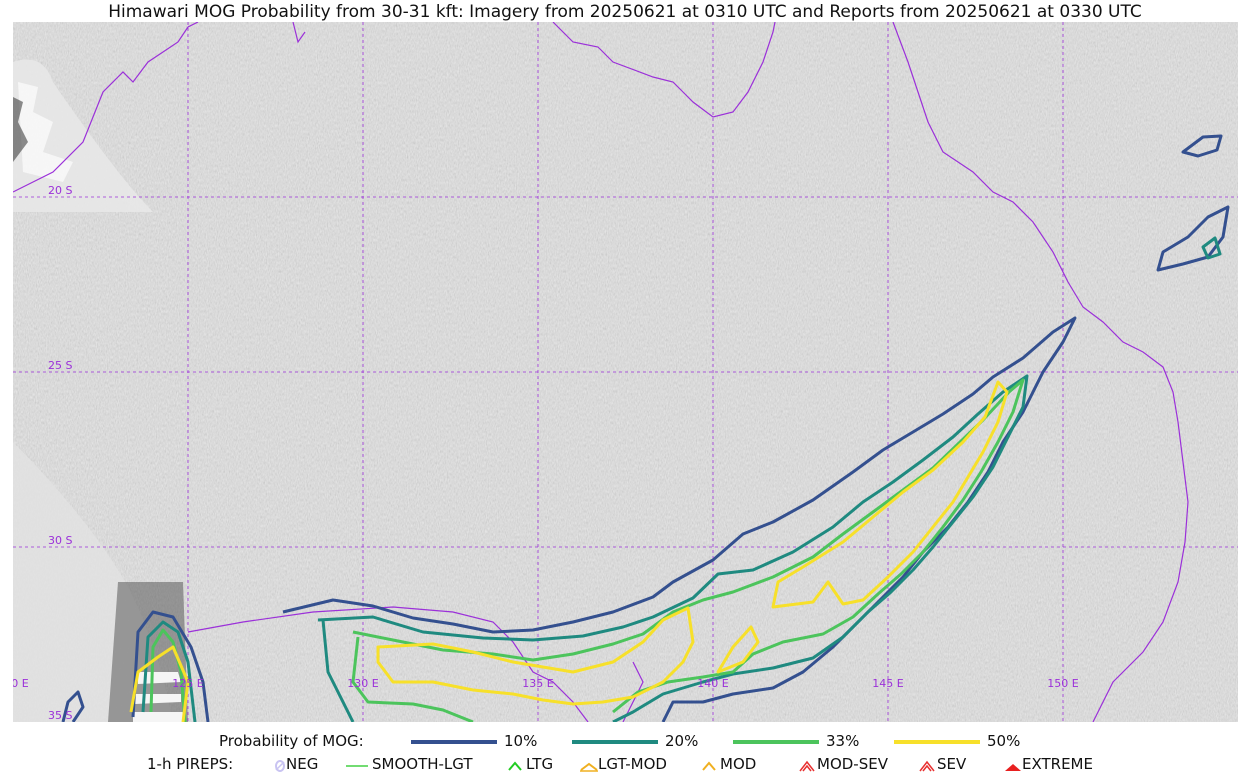 This screenshot has height=782, width=1250. I want to click on probability-label: 20%, so click(682, 741).